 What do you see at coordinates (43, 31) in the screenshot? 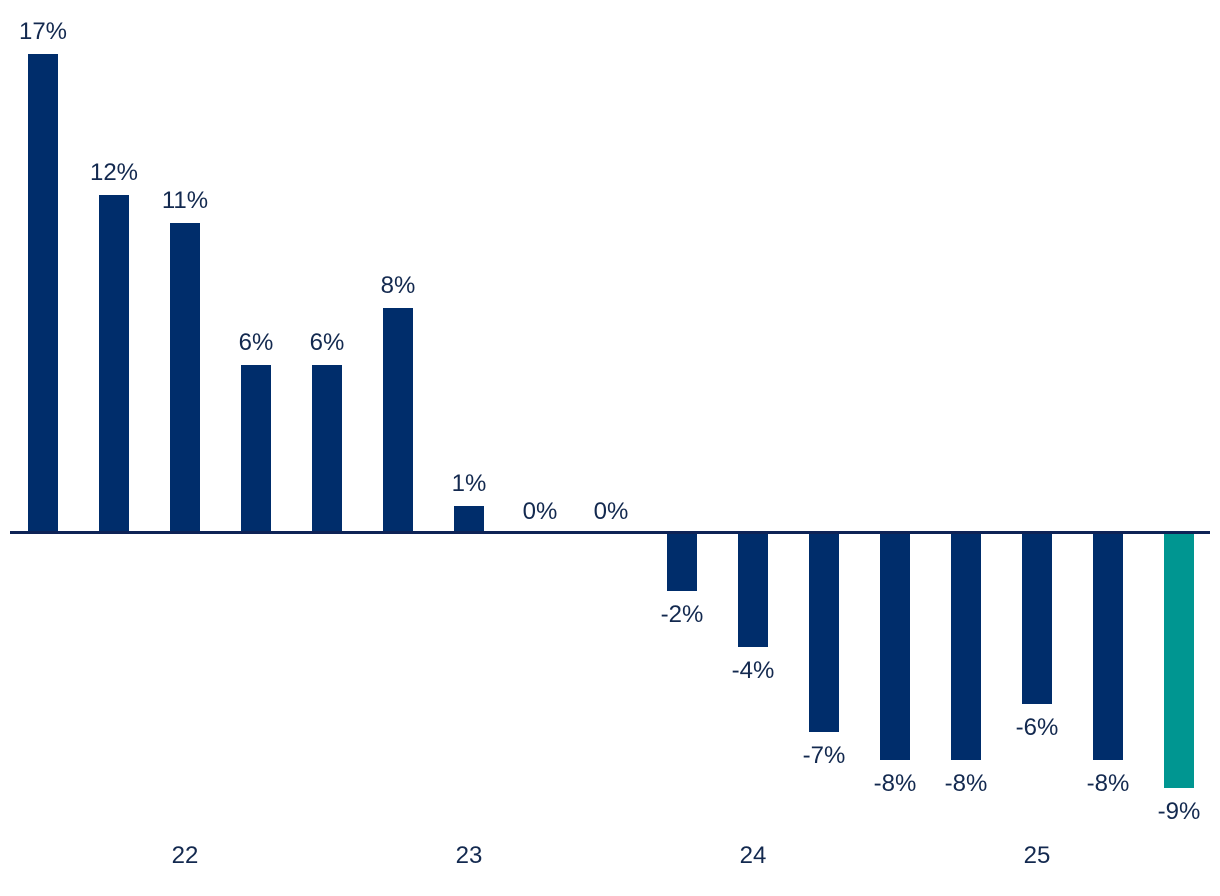
I see `bar-value-label: 17%` at bounding box center [43, 31].